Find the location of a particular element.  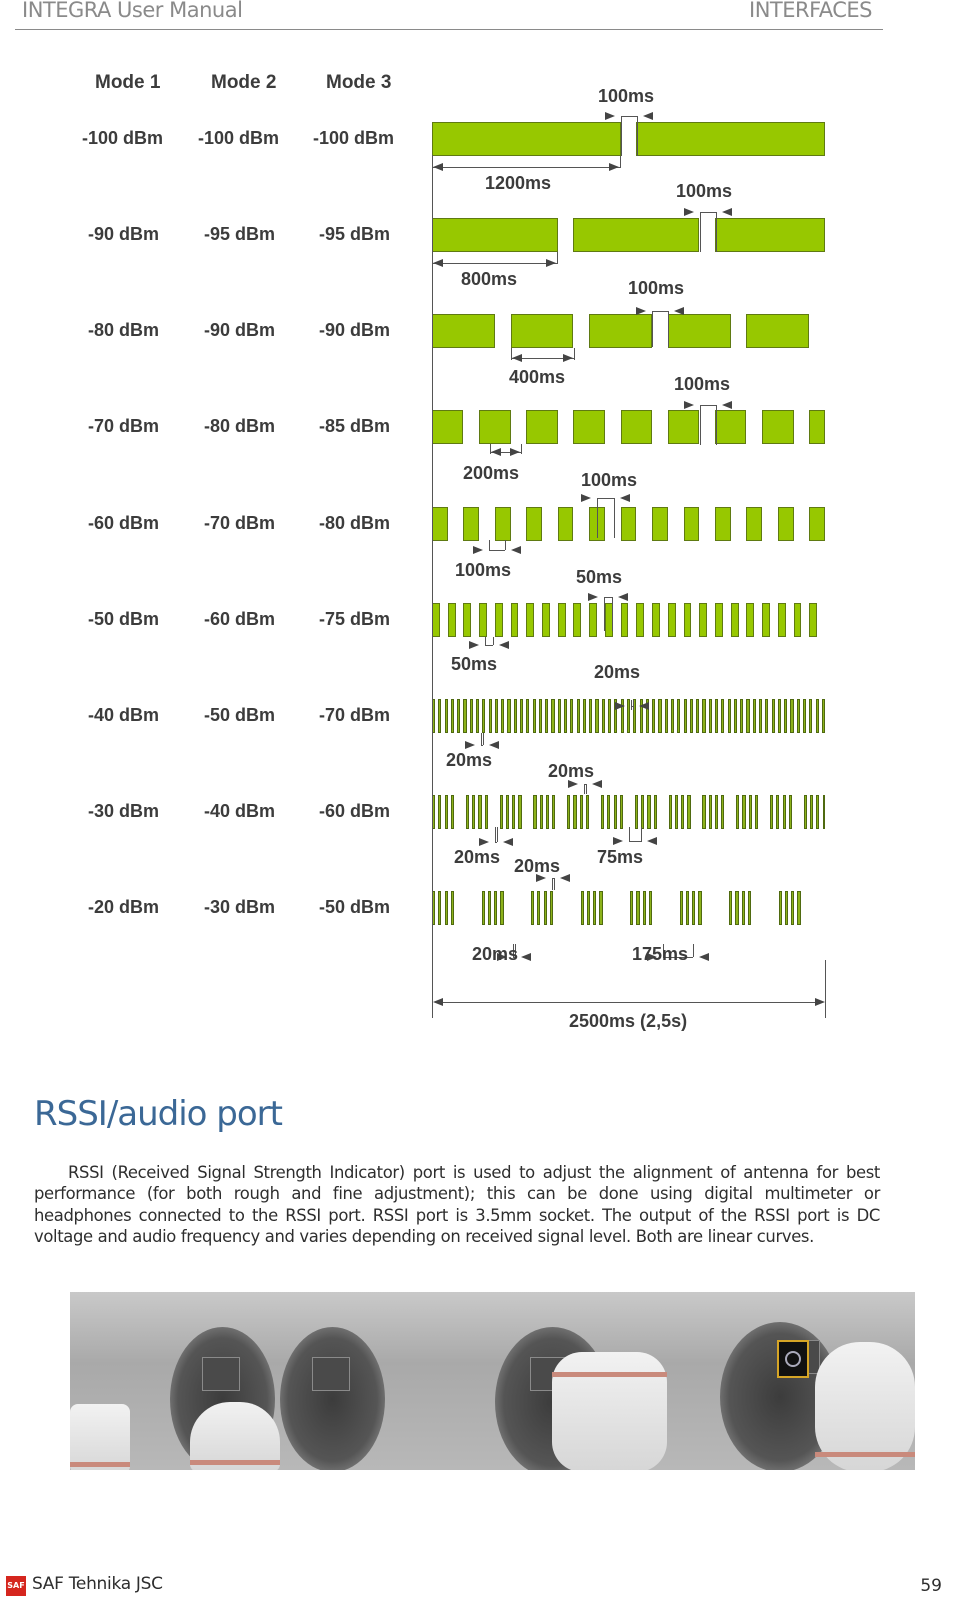

device-ports-photo is located at coordinates (492, 1381).